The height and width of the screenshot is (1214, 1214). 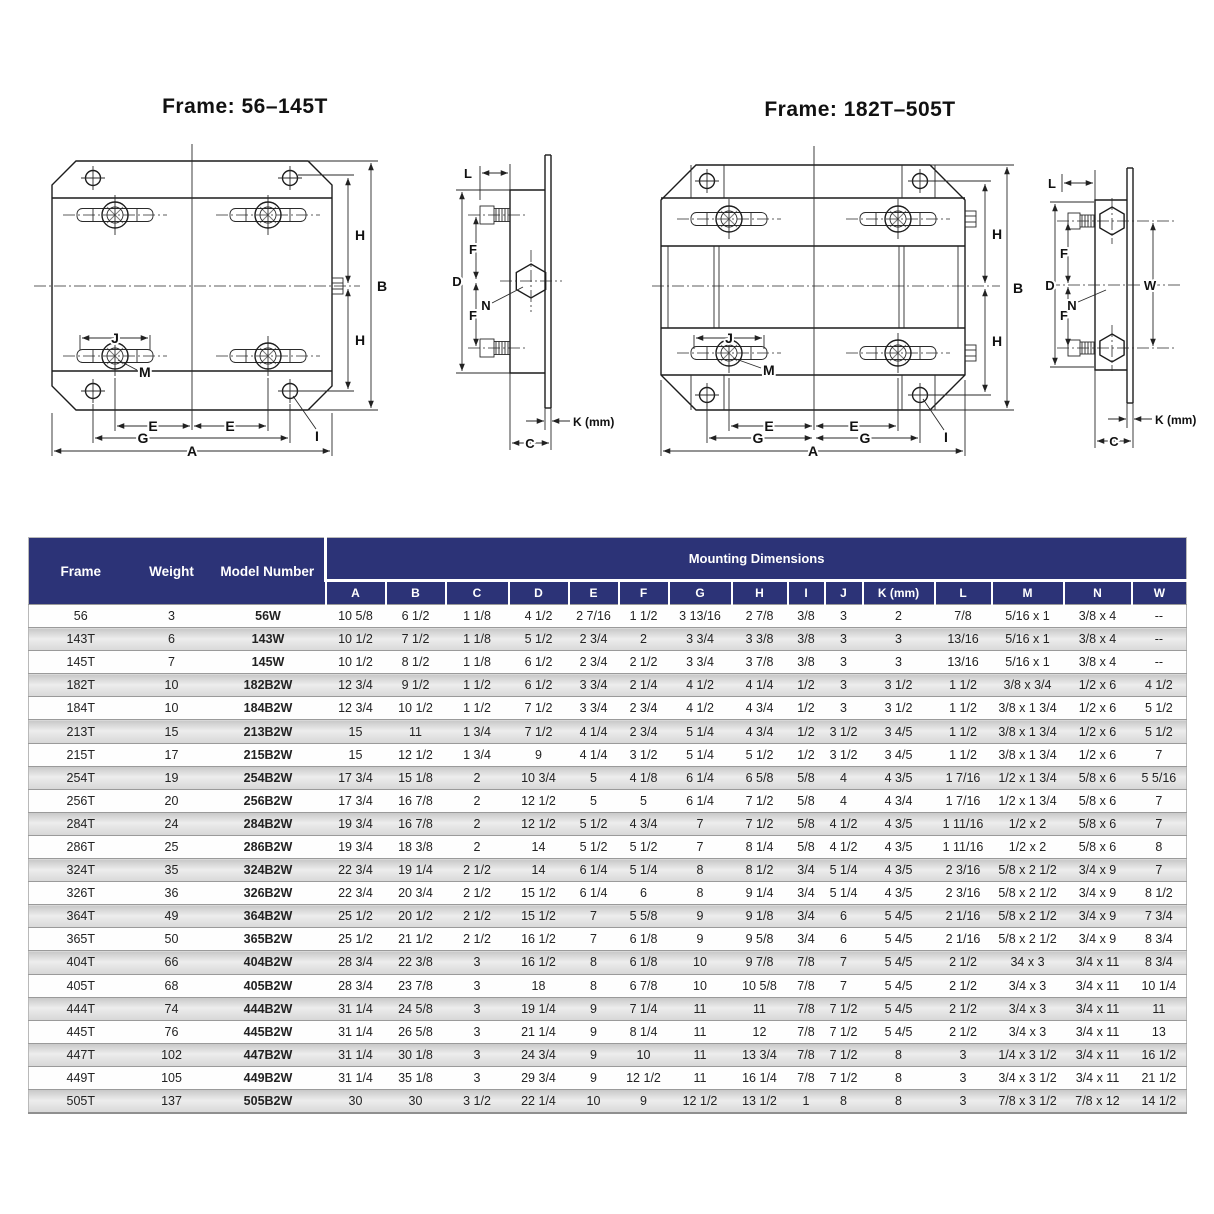 What do you see at coordinates (268, 823) in the screenshot?
I see `model-cell: 284B2W` at bounding box center [268, 823].